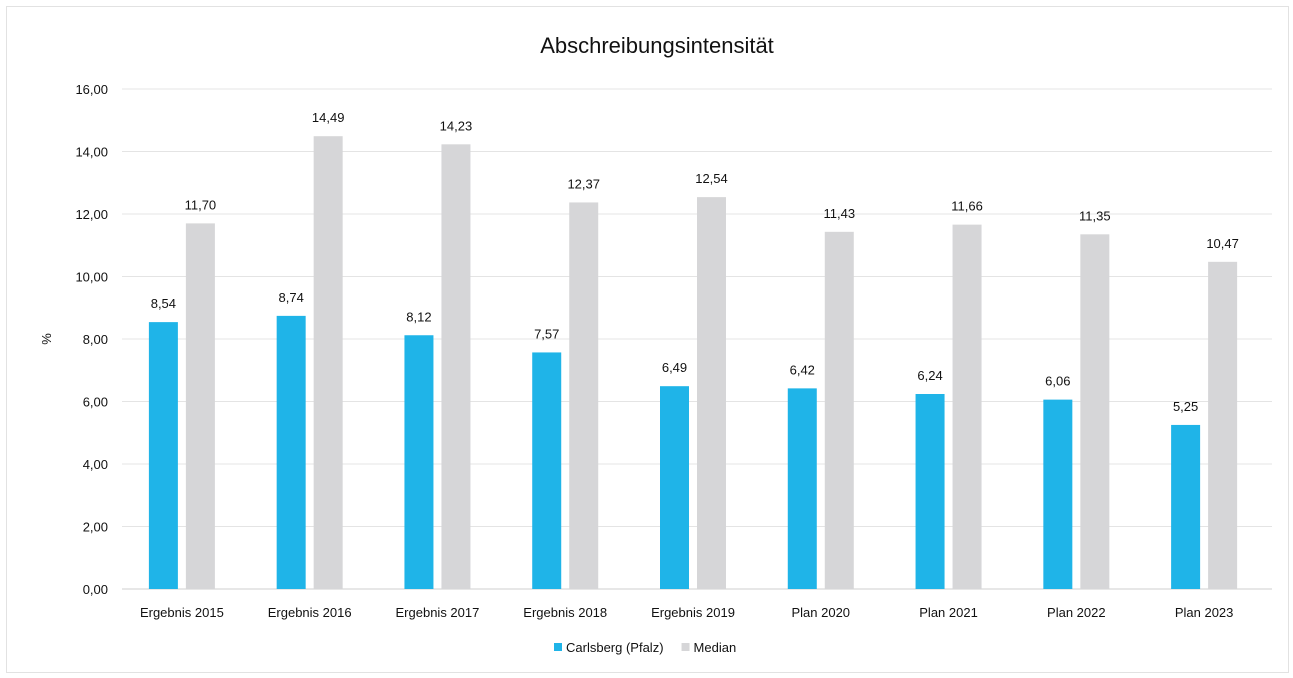  What do you see at coordinates (91, 277) in the screenshot?
I see `y-tick-label: 10,00` at bounding box center [91, 277].